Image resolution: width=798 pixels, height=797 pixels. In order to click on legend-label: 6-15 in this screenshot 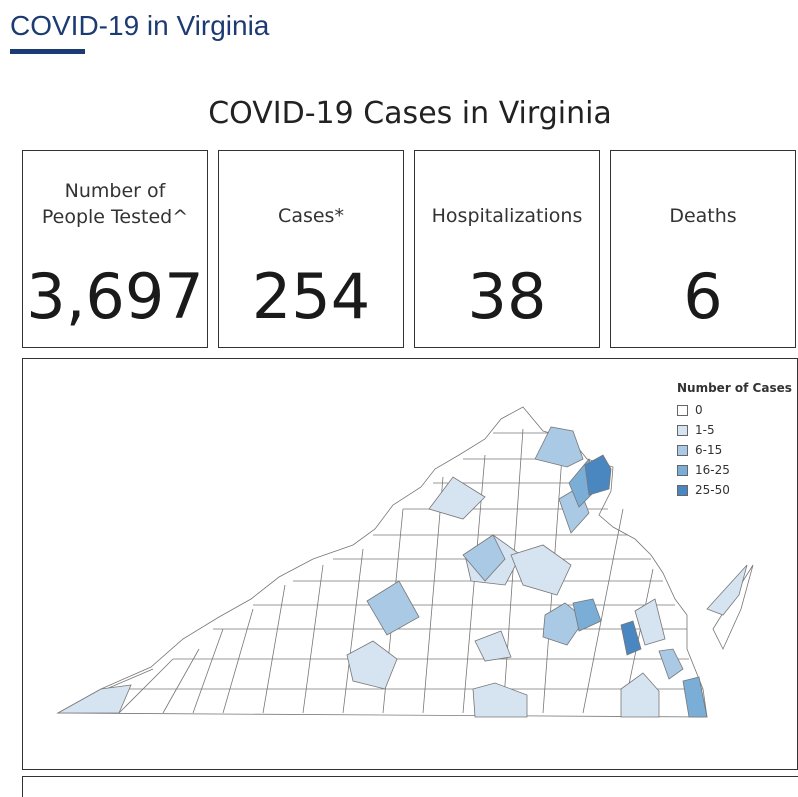, I will do `click(709, 450)`.